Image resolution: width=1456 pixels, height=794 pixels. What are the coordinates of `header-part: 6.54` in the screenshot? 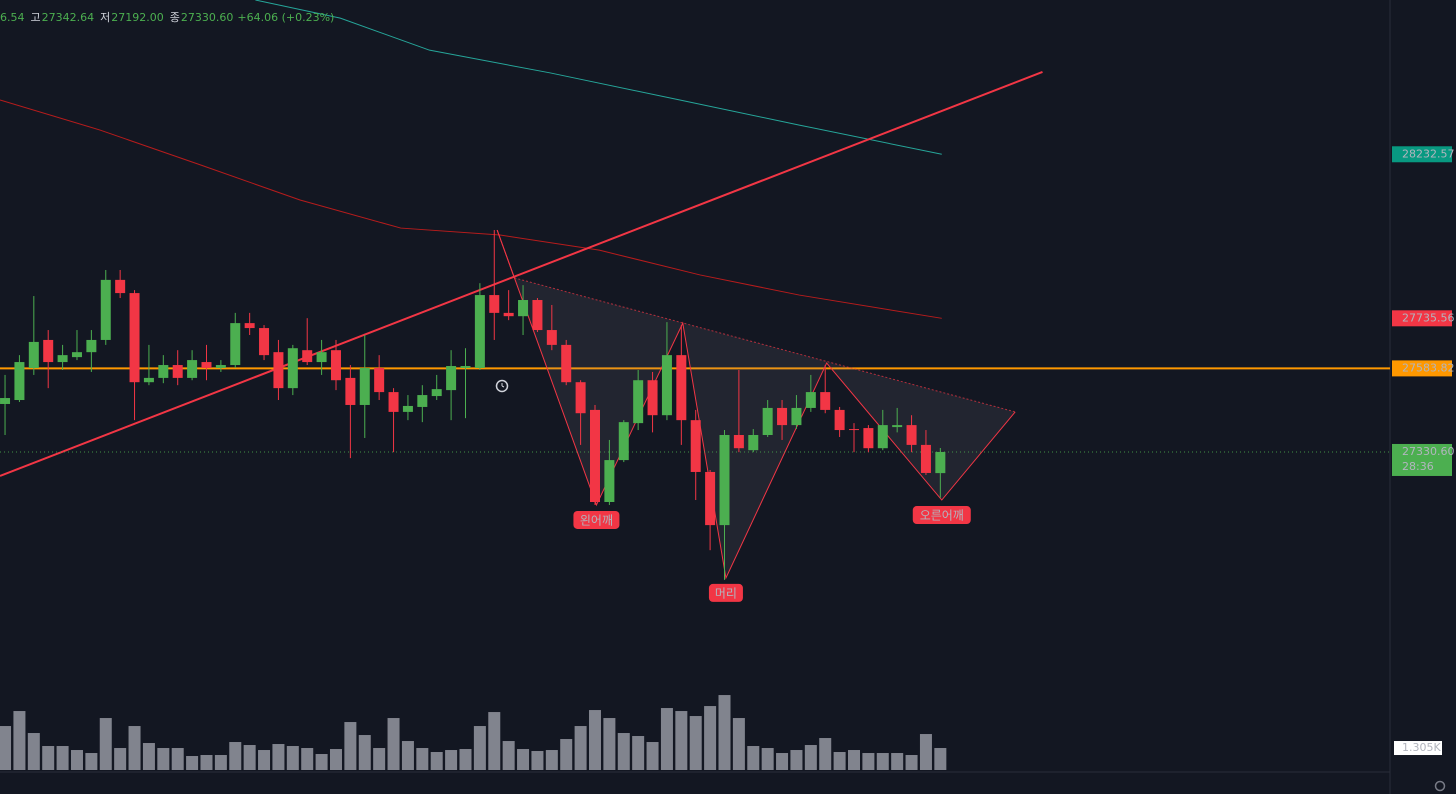 It's located at (12, 17).